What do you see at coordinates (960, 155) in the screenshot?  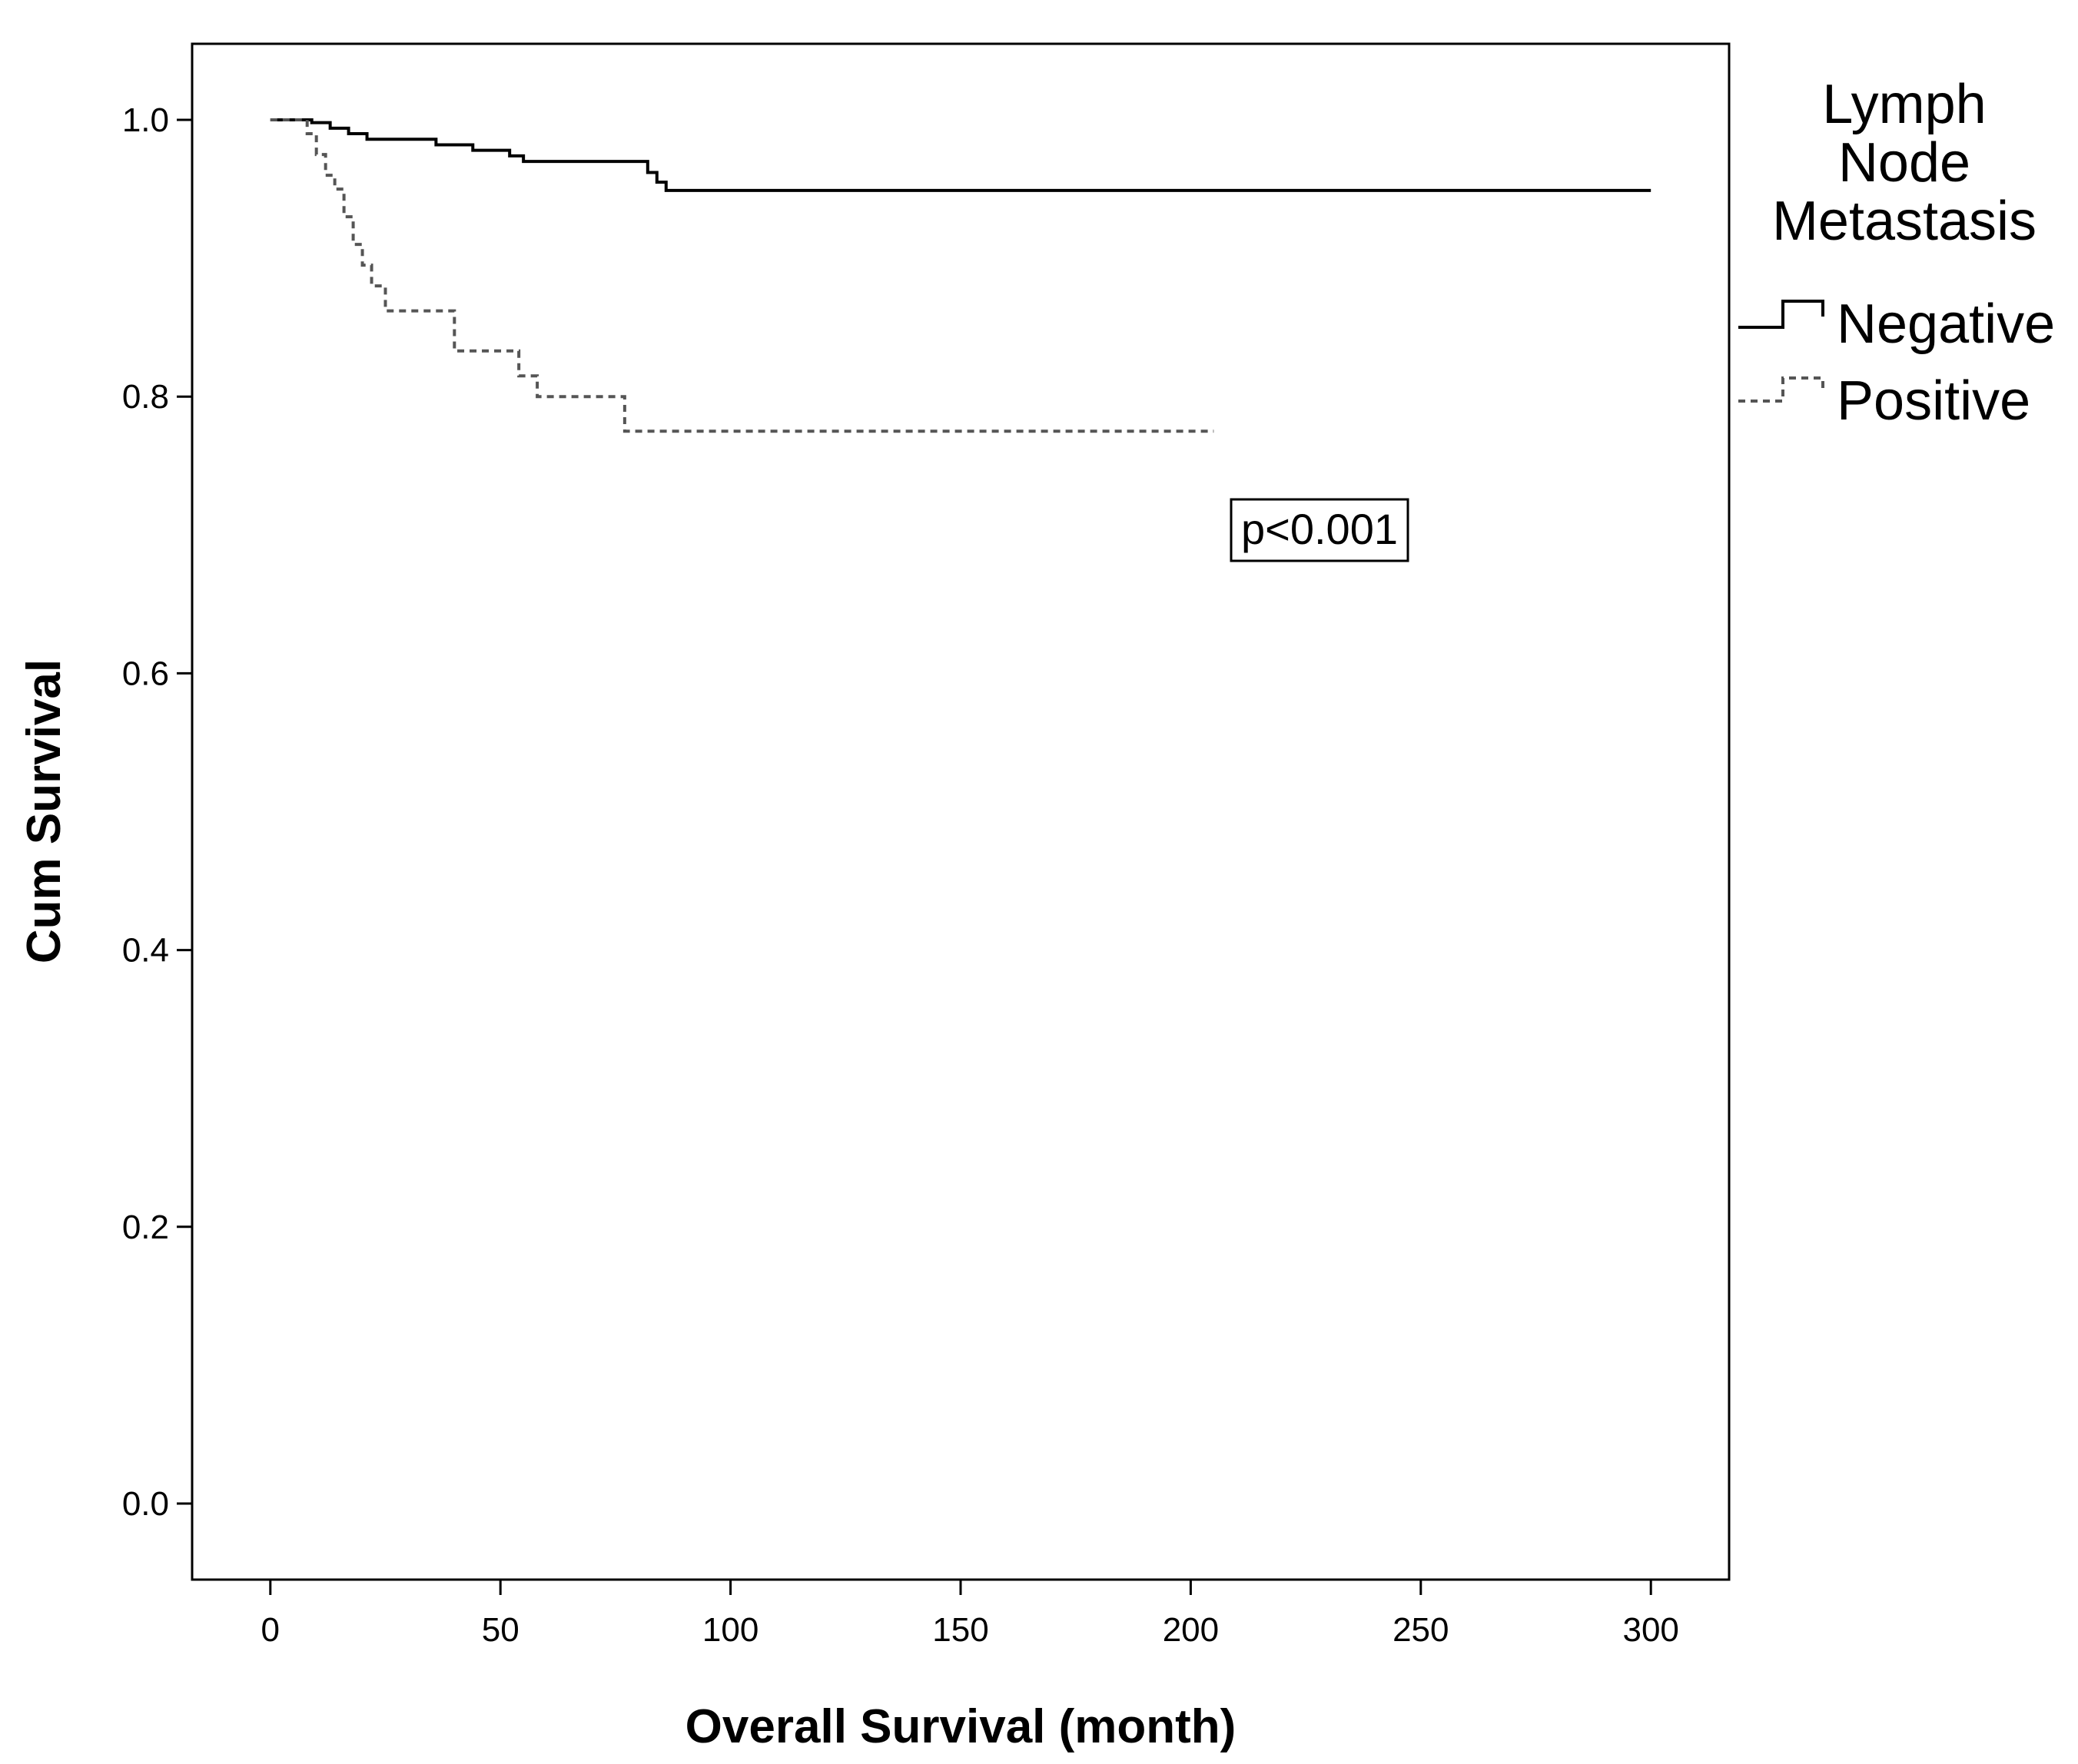 I see `series-line-negative` at bounding box center [960, 155].